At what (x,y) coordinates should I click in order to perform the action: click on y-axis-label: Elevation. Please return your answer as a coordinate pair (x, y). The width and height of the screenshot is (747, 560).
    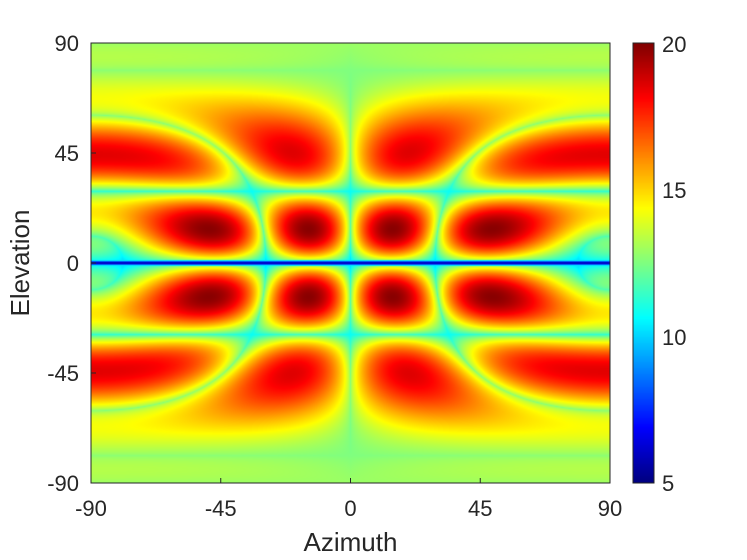
    Looking at the image, I should click on (20, 263).